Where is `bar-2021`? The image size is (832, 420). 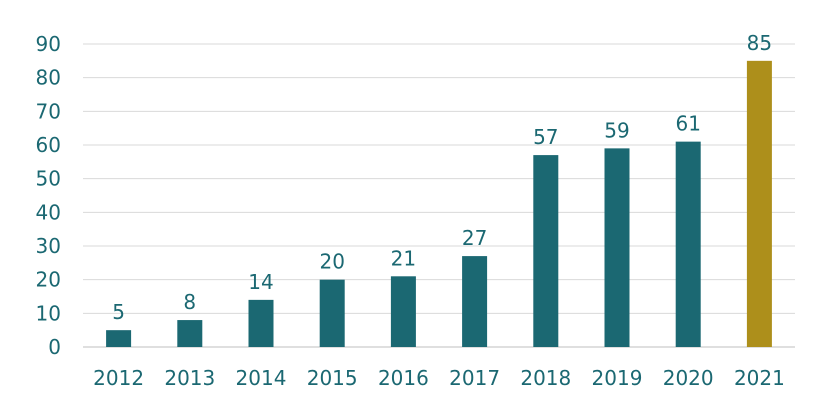
bar-2021 is located at coordinates (759, 203).